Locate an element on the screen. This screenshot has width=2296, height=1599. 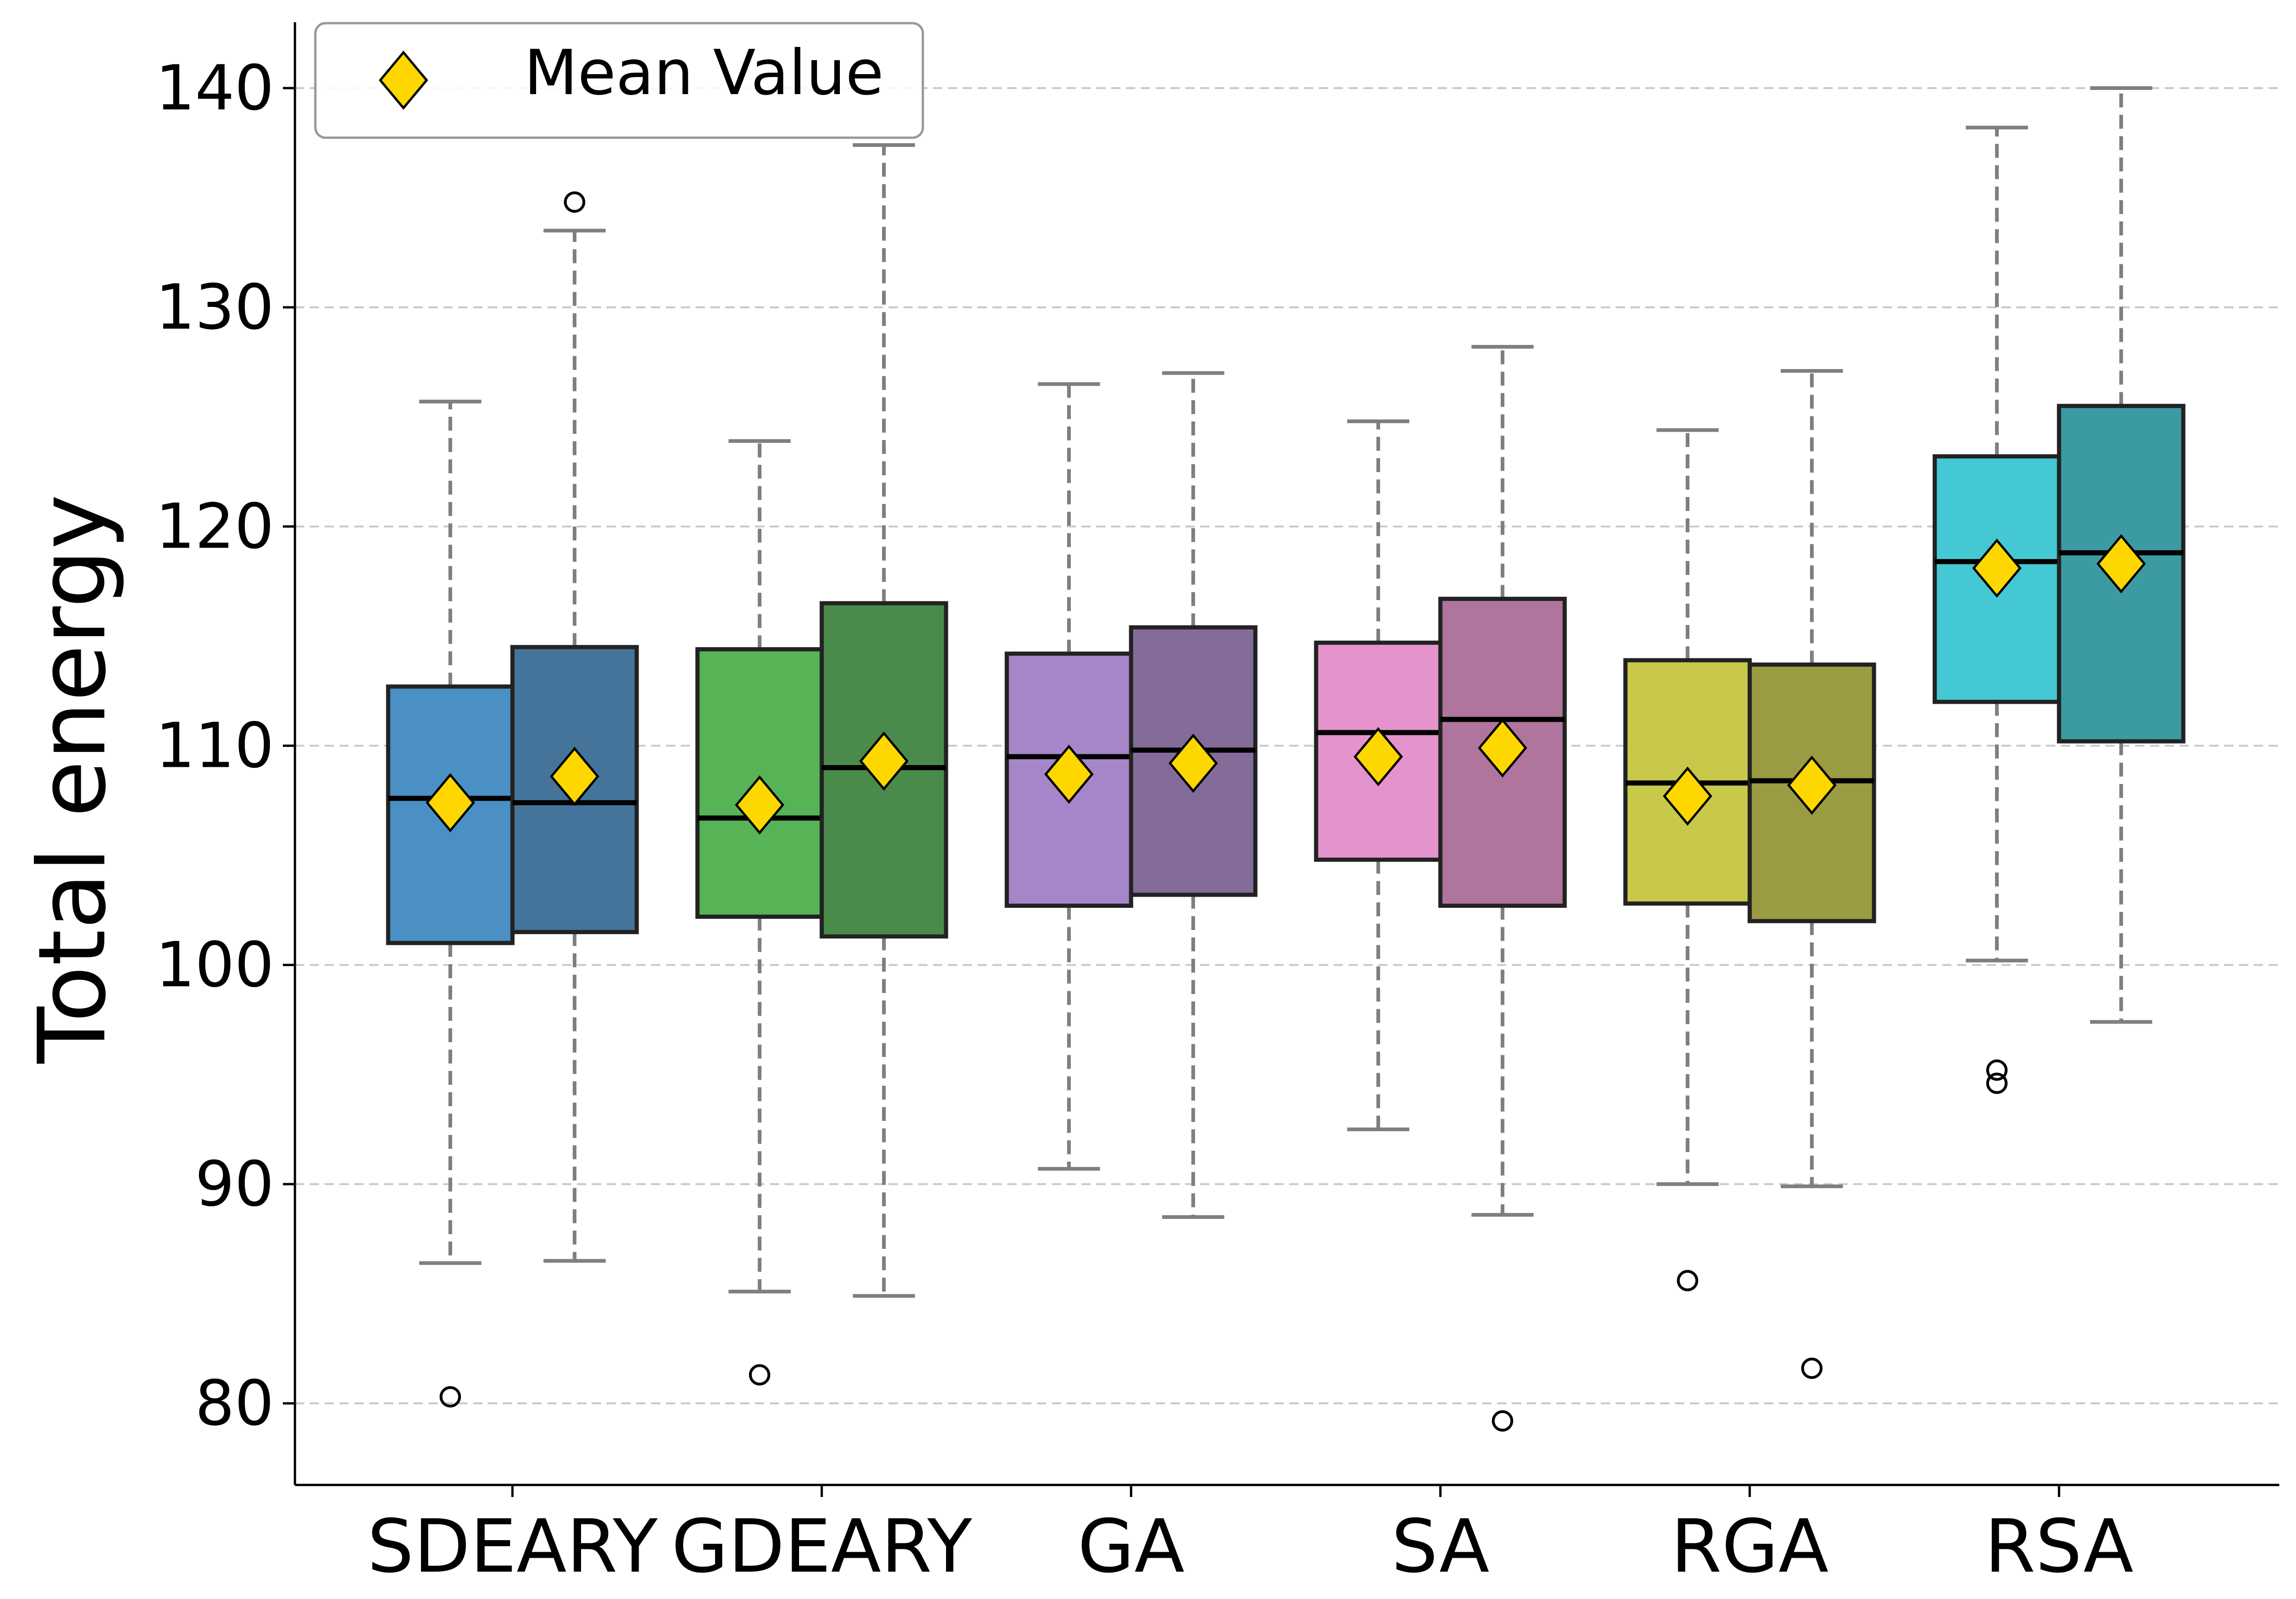
y-tick-label-130: 130 is located at coordinates (214, 308).